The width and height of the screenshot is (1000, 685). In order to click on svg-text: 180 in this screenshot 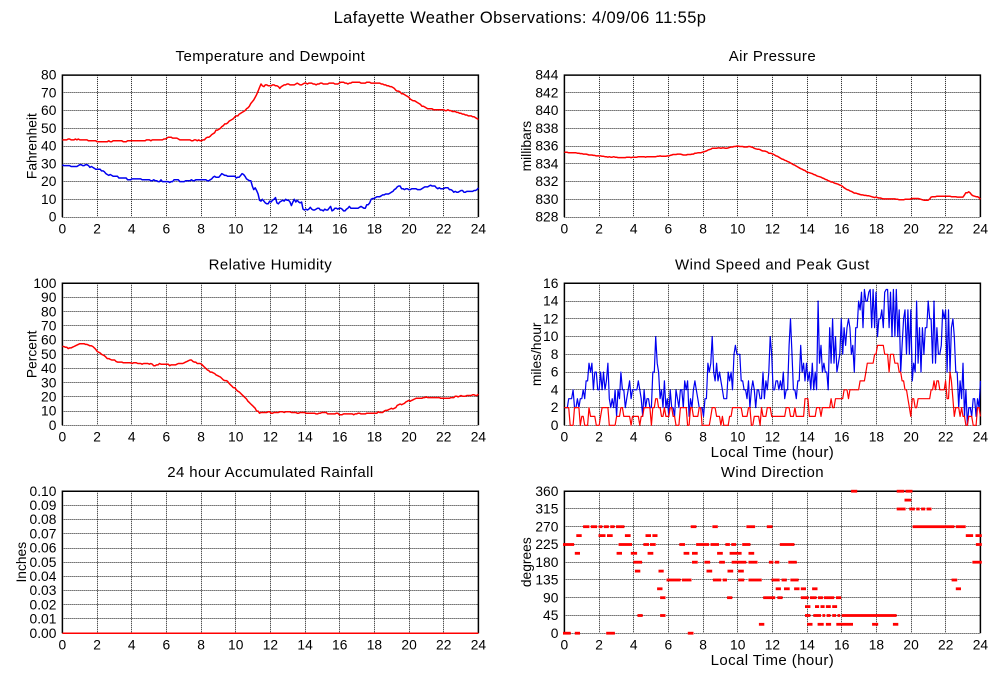, I will do `click(546, 562)`.